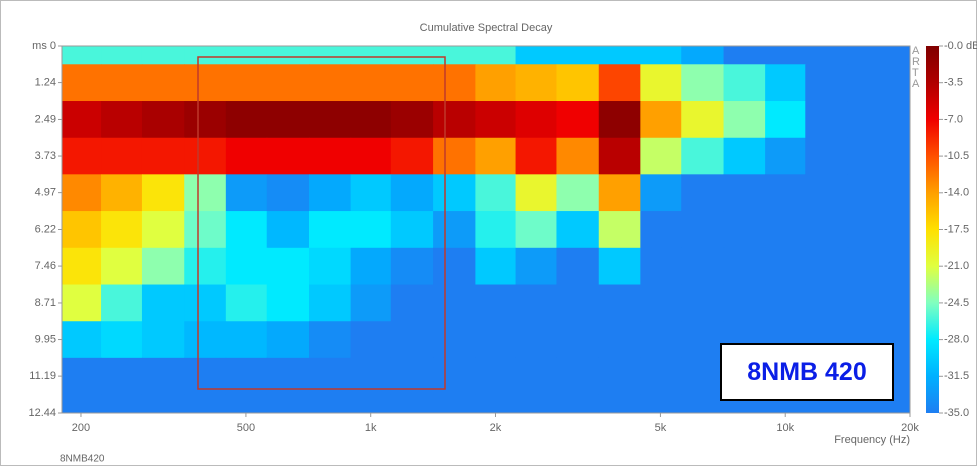  Describe the element at coordinates (932, 229) in the screenshot. I see `colorbar` at that location.